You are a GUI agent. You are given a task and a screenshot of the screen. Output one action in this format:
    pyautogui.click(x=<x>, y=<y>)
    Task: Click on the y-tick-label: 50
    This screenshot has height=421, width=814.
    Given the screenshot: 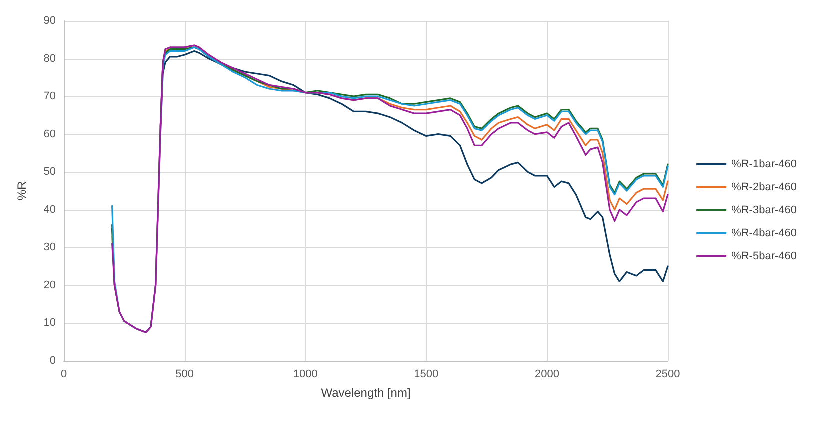 What is the action you would take?
    pyautogui.click(x=50, y=172)
    